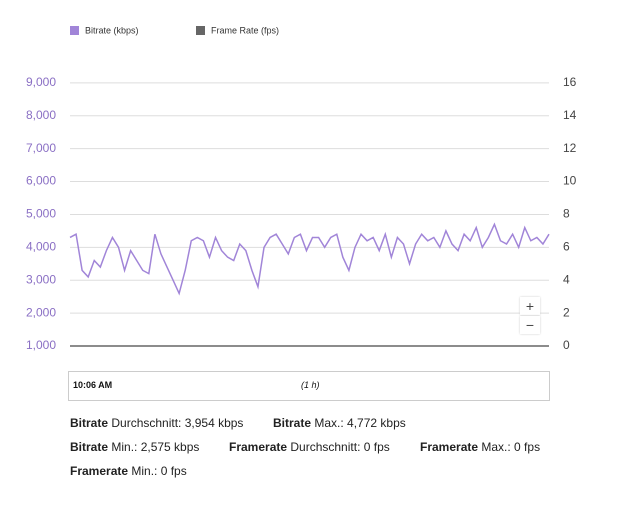 This screenshot has height=513, width=617. I want to click on stat: Framerate Max.: 0 fps, so click(480, 447).